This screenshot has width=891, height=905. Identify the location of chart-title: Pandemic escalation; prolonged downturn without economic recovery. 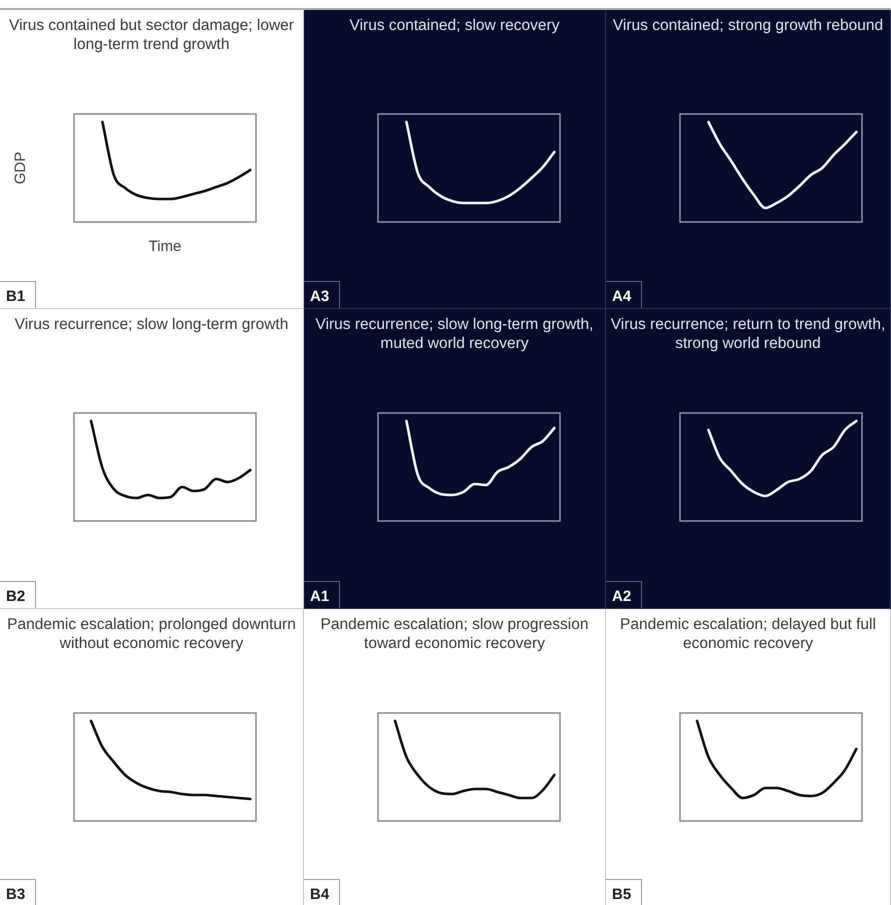
(151, 634).